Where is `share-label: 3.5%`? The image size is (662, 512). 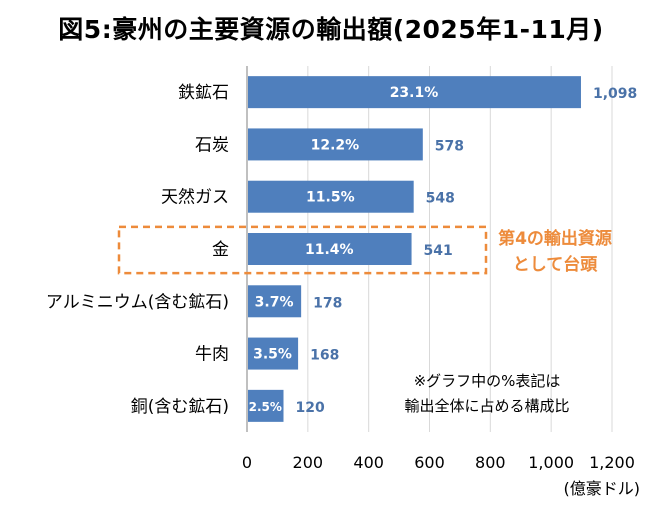
share-label: 3.5% is located at coordinates (272, 355).